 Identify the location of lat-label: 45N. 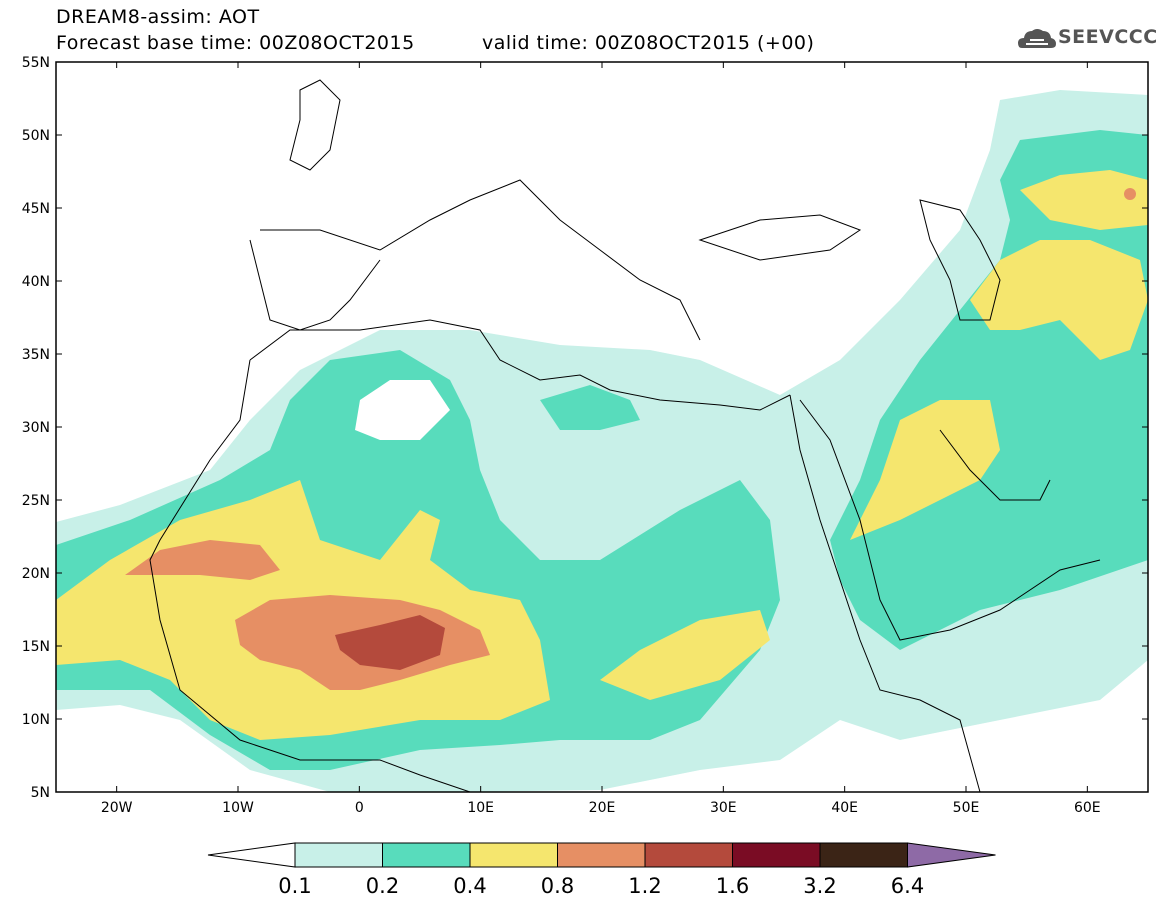
(36, 209).